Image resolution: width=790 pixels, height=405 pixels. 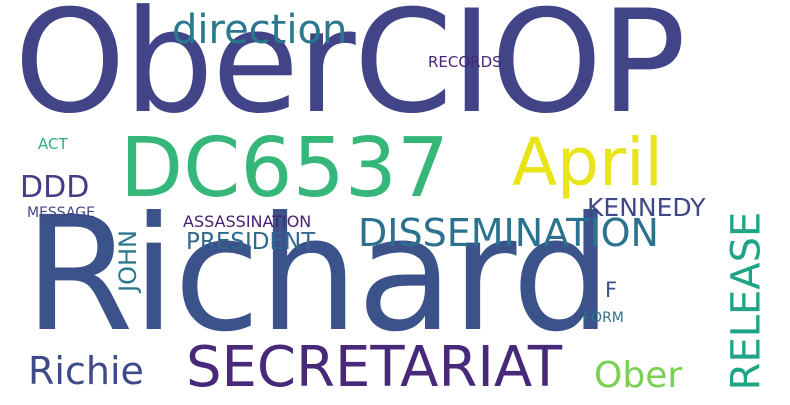 What do you see at coordinates (646, 207) in the screenshot?
I see `word-kennedy: KENNEDY` at bounding box center [646, 207].